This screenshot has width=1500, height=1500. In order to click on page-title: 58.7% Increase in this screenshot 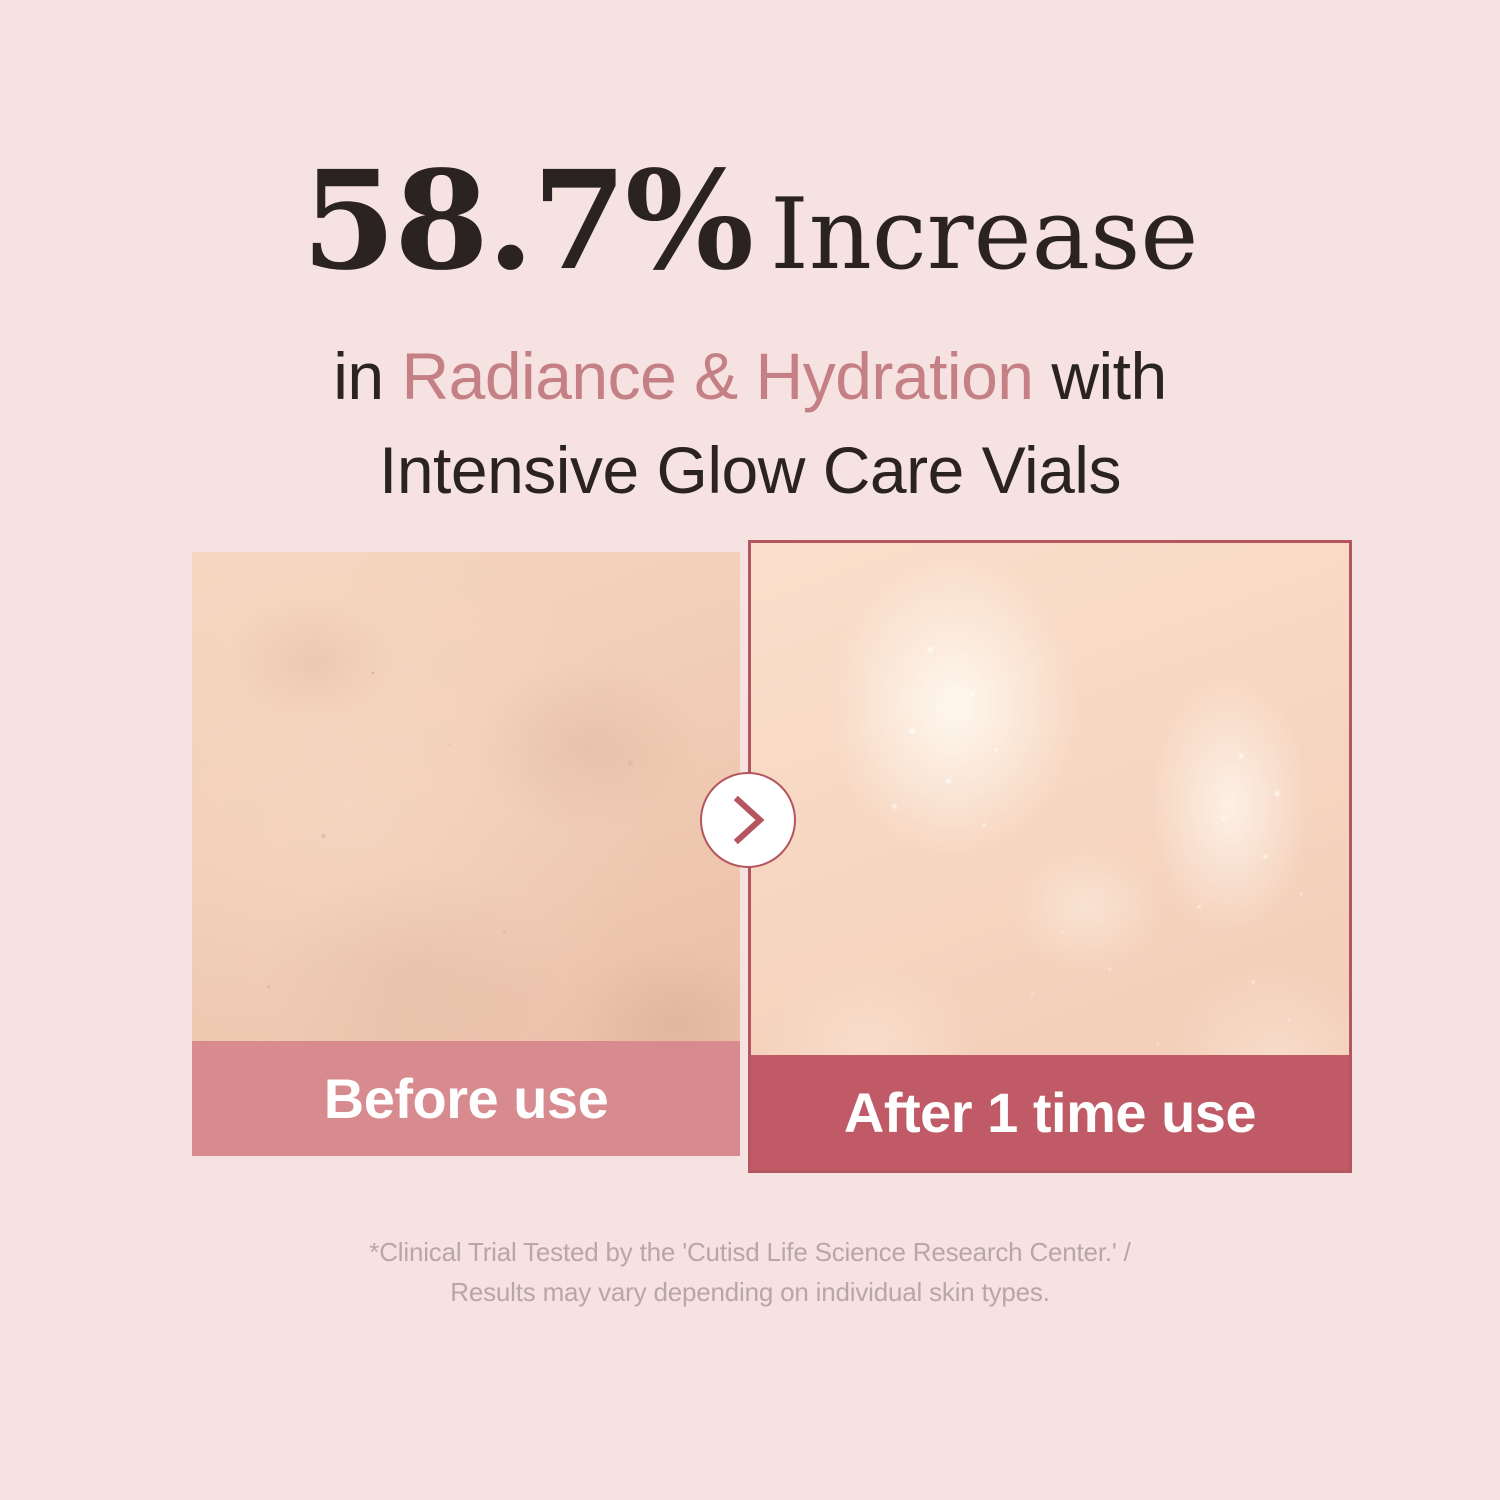, I will do `click(750, 221)`.